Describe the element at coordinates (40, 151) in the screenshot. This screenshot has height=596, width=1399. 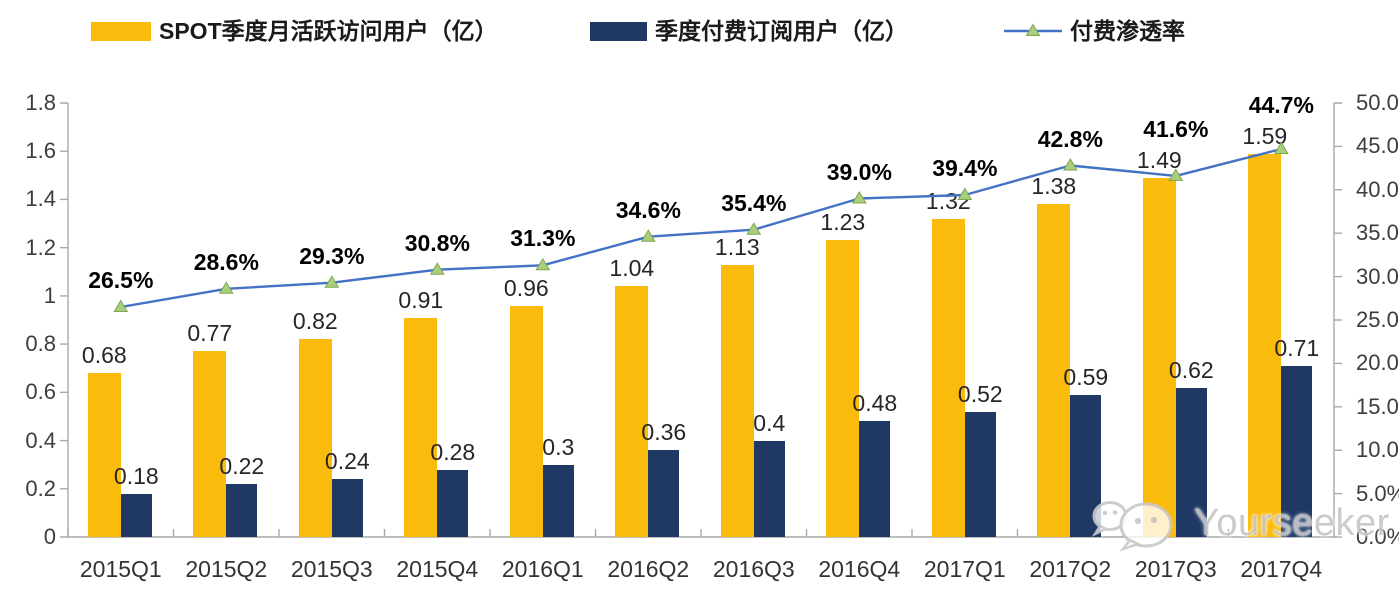
I see `left-axis-label-1.6: 1.6` at that location.